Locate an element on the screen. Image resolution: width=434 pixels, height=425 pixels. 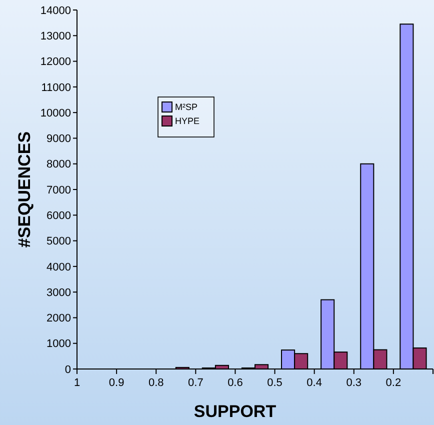
x-tick-label: 0.7 is located at coordinates (196, 383).